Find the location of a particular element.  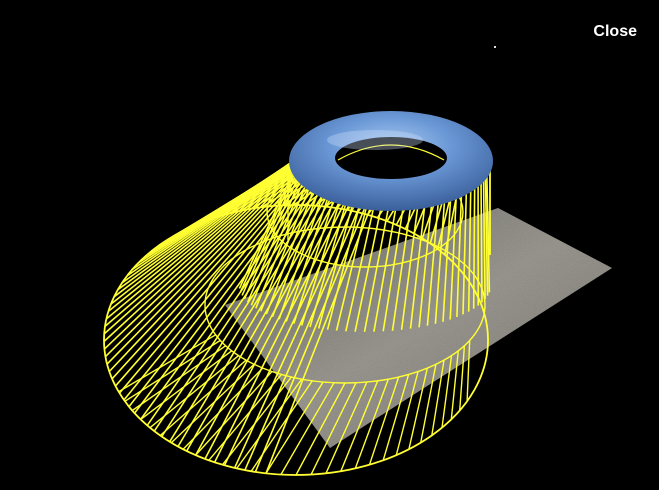

close-button: Close is located at coordinates (615, 31).